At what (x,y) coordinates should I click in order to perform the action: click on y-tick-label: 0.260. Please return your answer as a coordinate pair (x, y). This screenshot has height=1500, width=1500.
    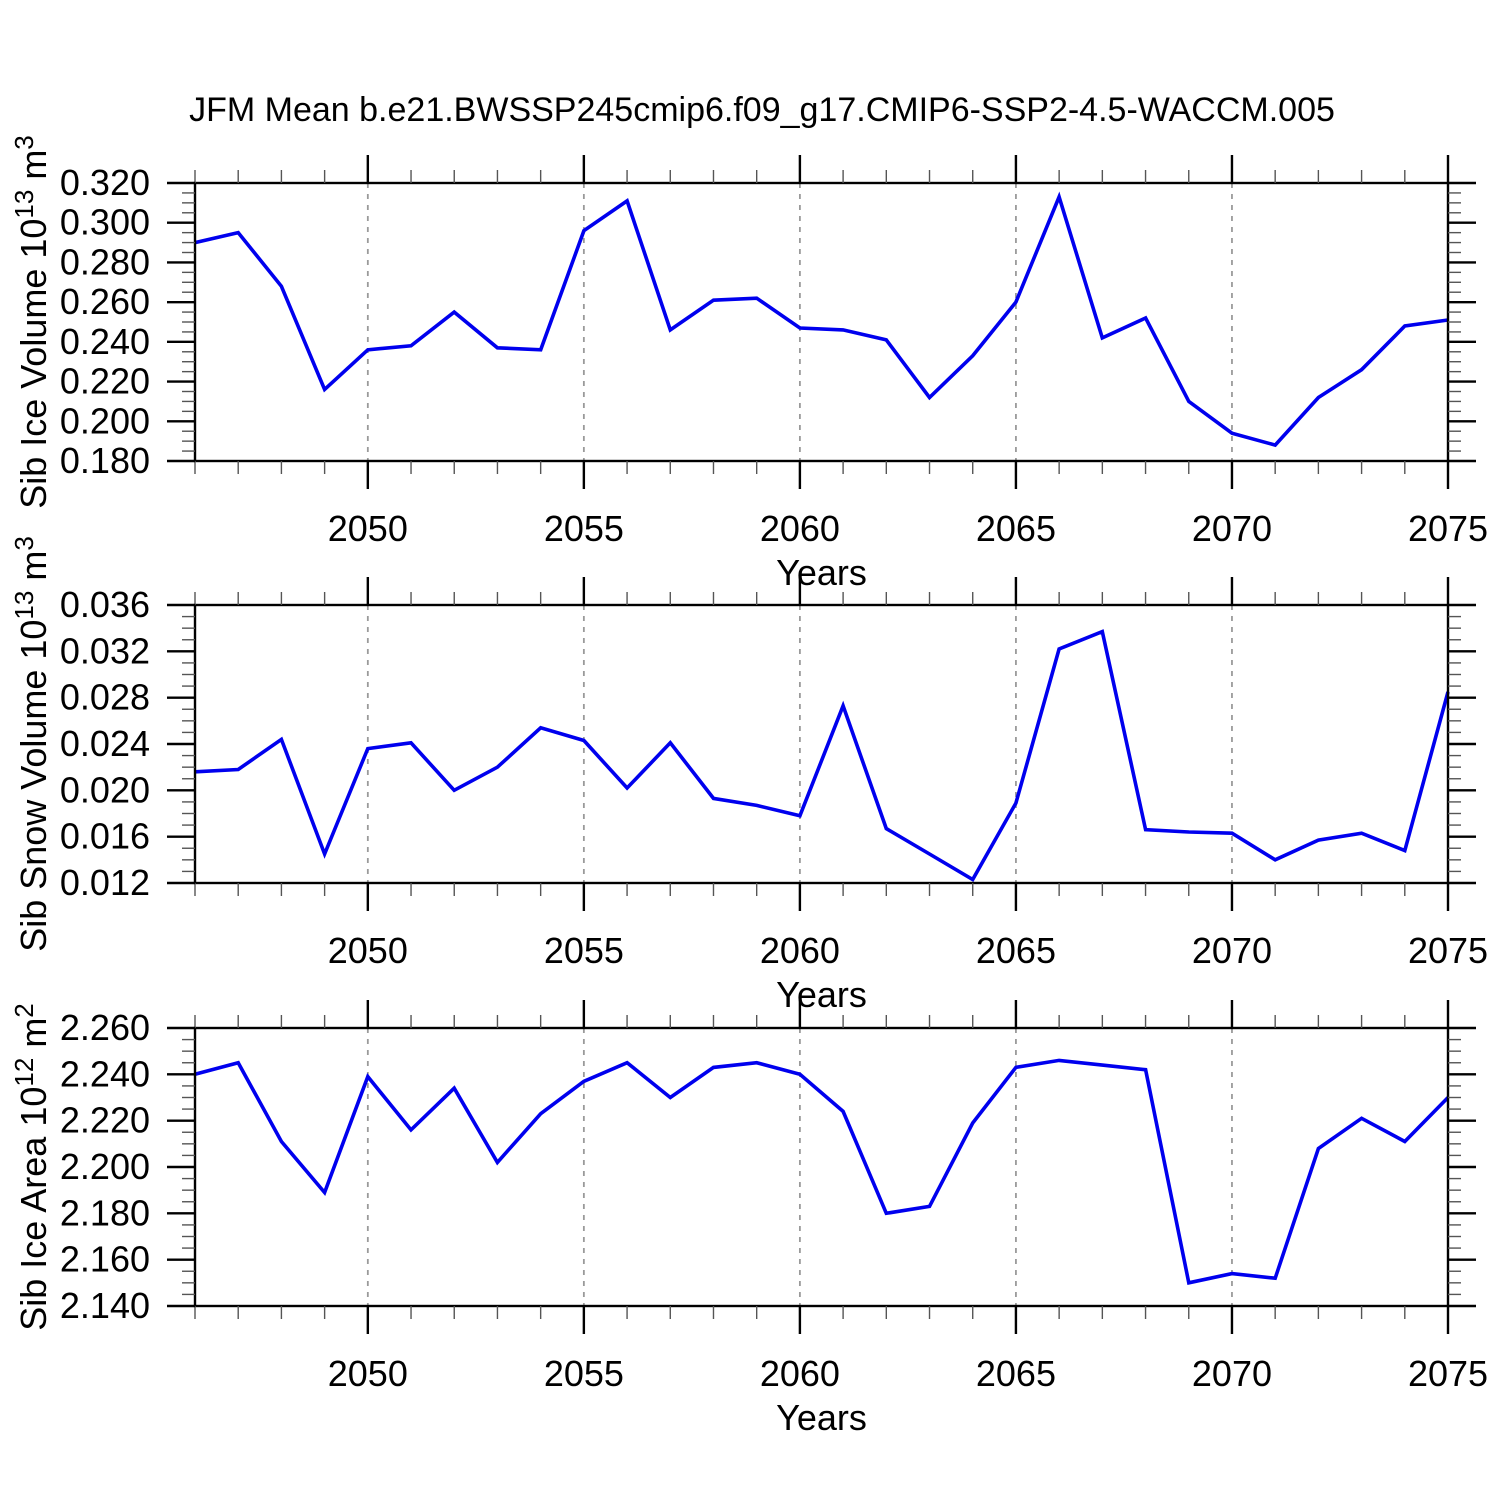
    Looking at the image, I should click on (105, 301).